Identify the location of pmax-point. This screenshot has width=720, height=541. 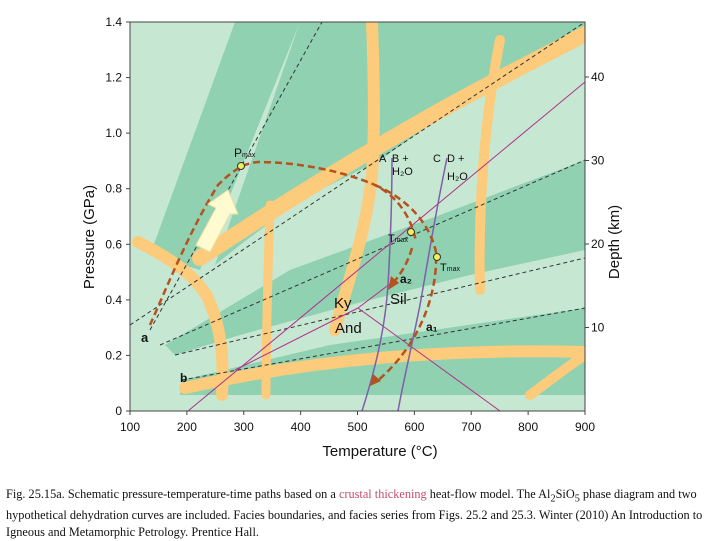
(241, 166).